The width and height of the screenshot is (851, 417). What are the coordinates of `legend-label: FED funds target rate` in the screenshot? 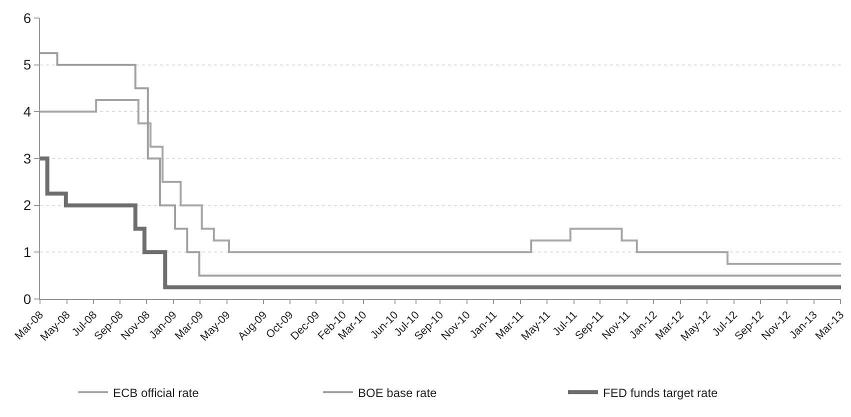 It's located at (660, 393).